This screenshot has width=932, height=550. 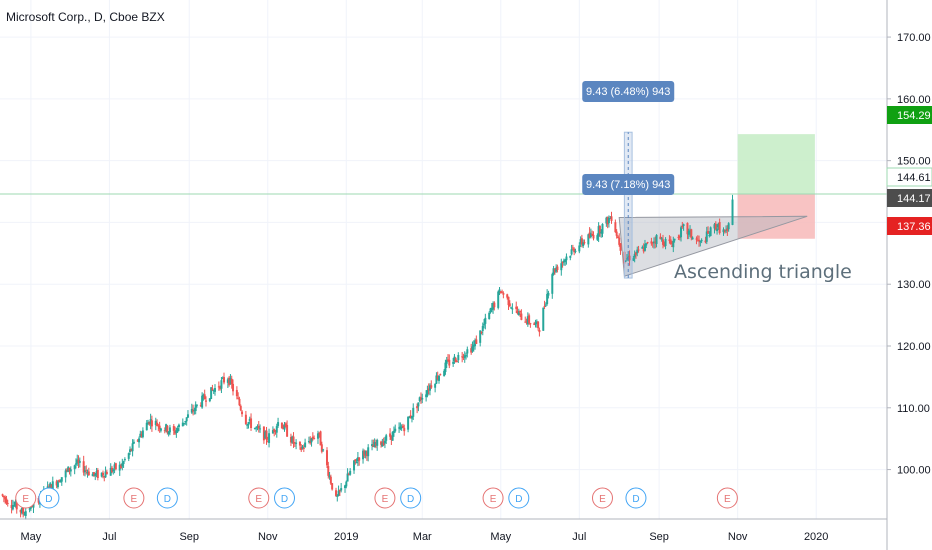 What do you see at coordinates (763, 272) in the screenshot?
I see `ascending-triangle-label: Ascending triangle` at bounding box center [763, 272].